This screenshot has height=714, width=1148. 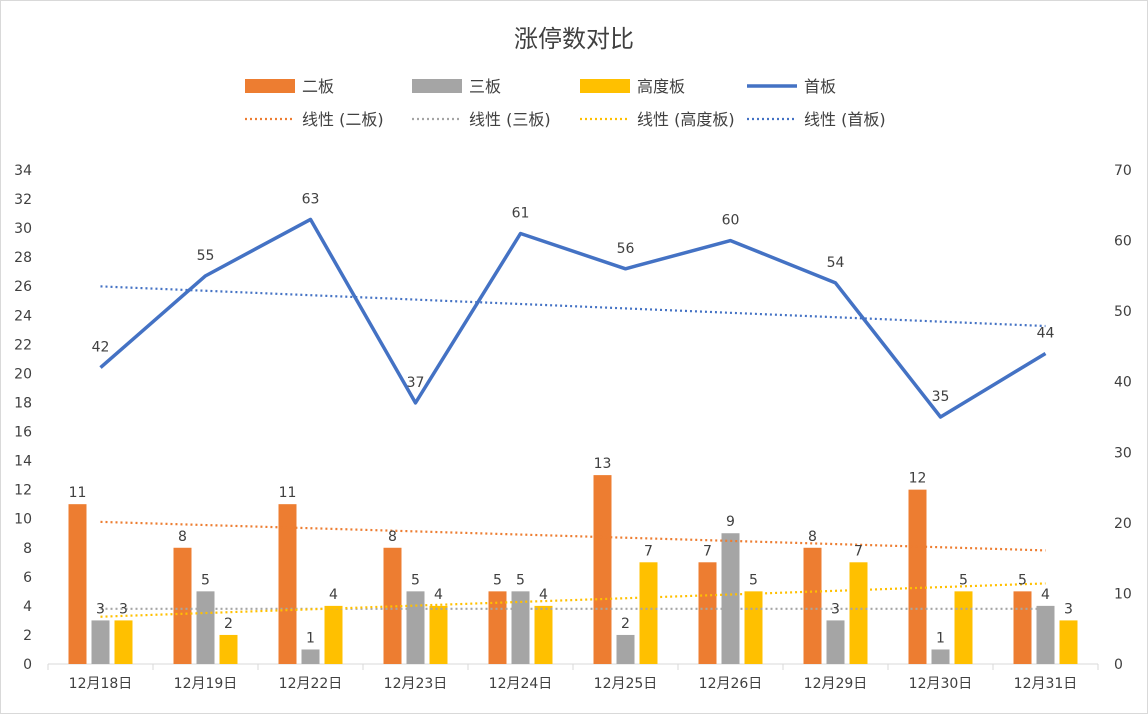 What do you see at coordinates (101, 348) in the screenshot?
I see `line-data-label: 42` at bounding box center [101, 348].